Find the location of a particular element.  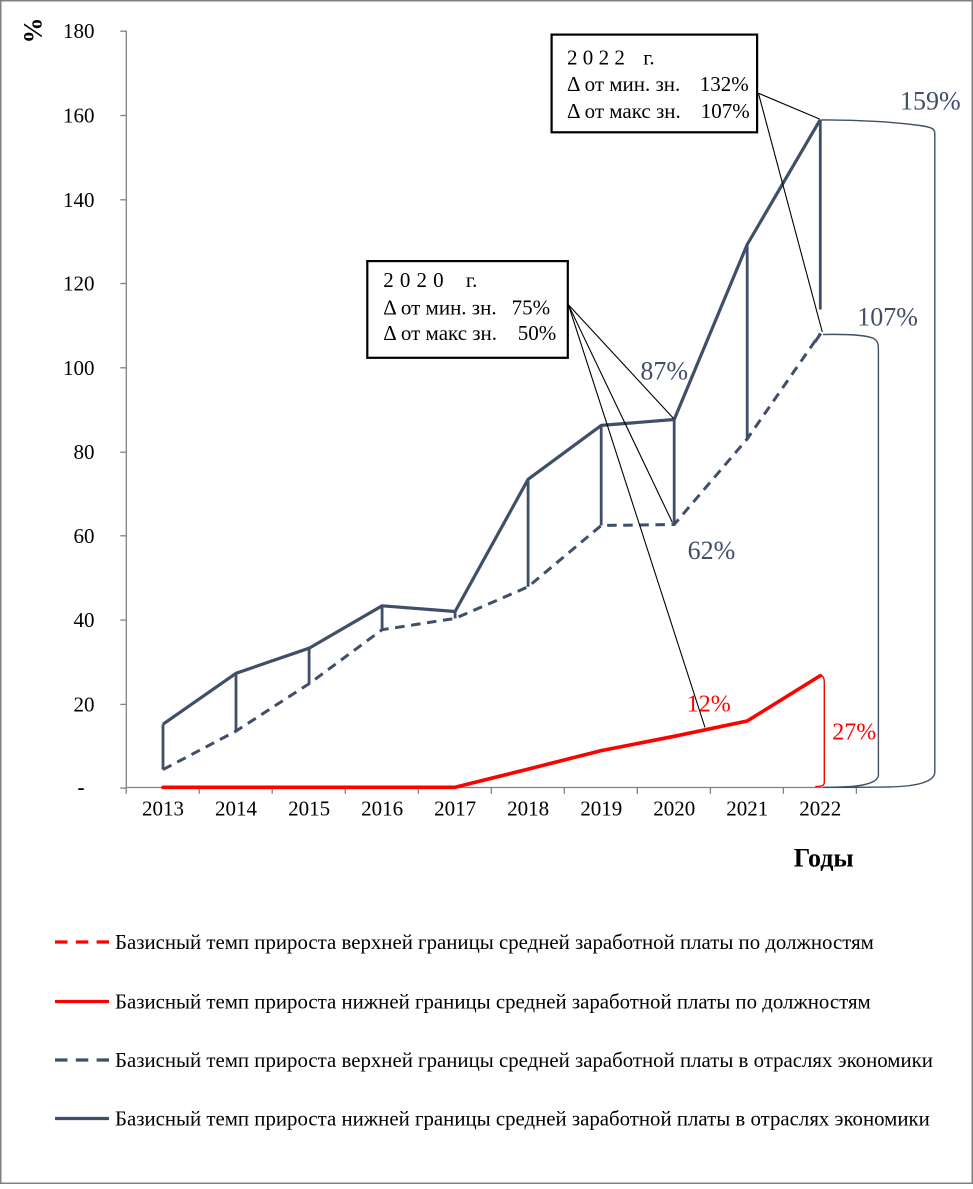

svg-text: 2016 is located at coordinates (382, 809).